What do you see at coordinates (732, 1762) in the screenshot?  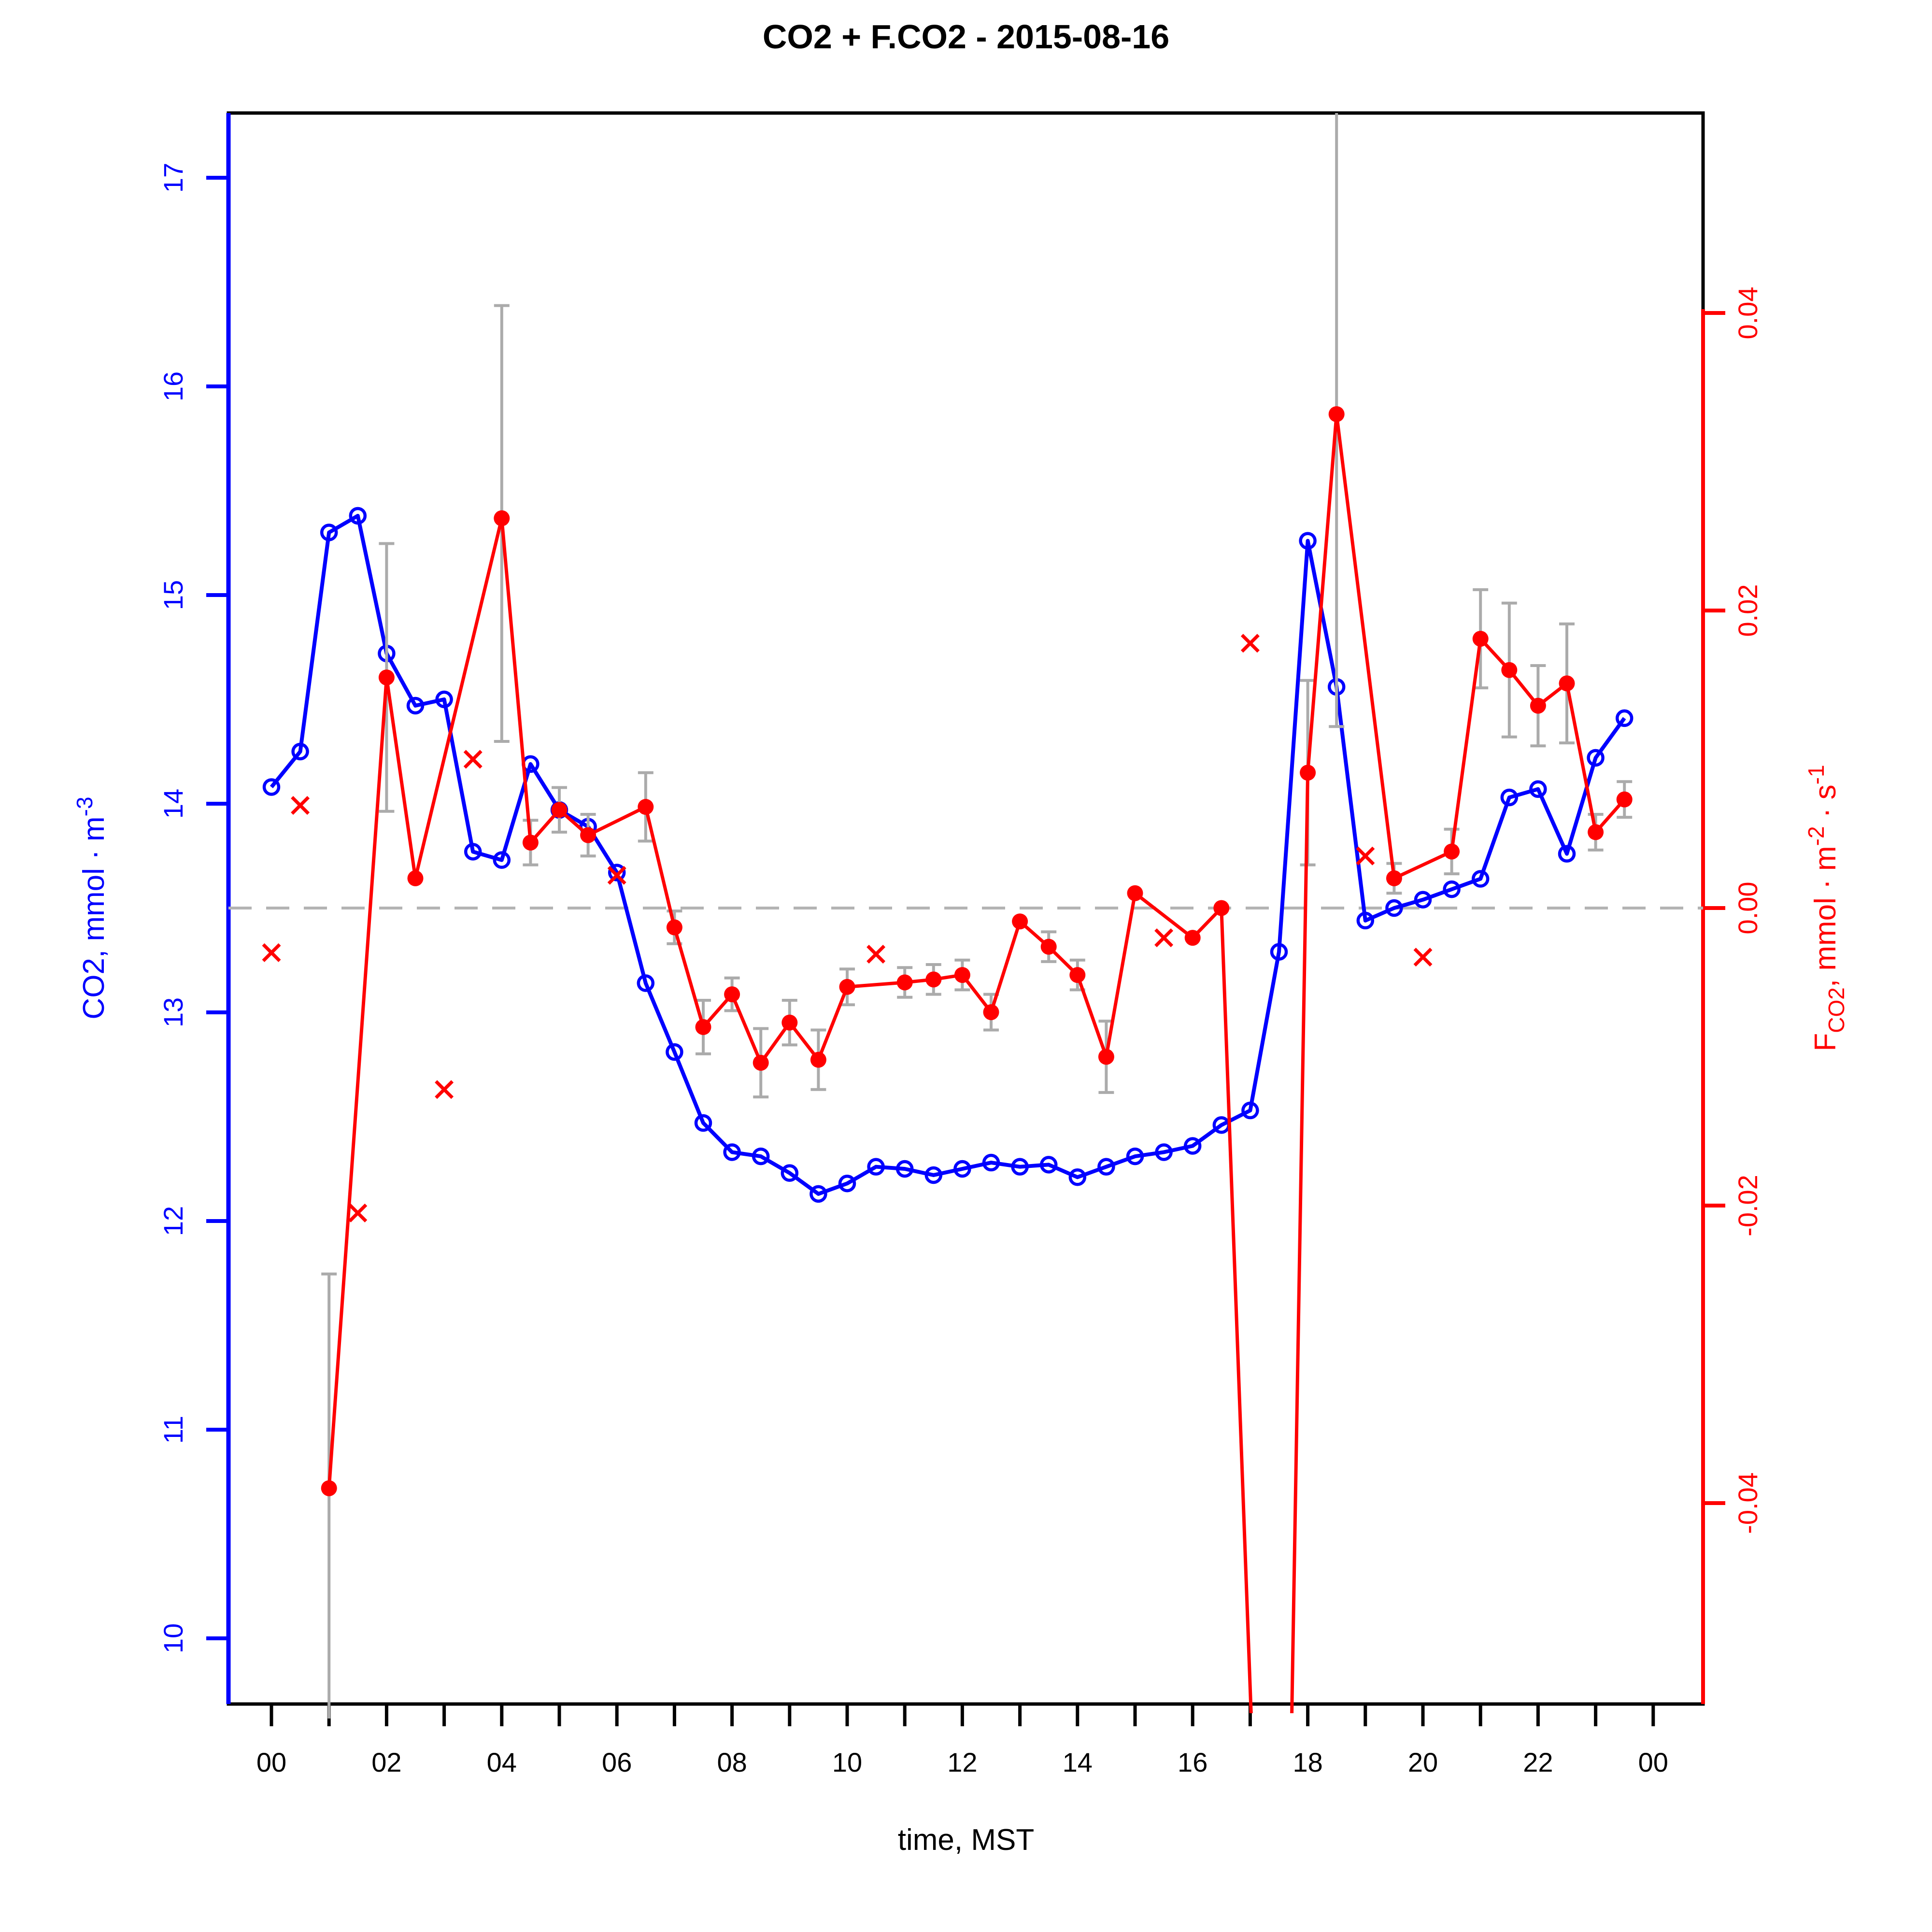 I see `x-axis-tick-label: 08` at bounding box center [732, 1762].